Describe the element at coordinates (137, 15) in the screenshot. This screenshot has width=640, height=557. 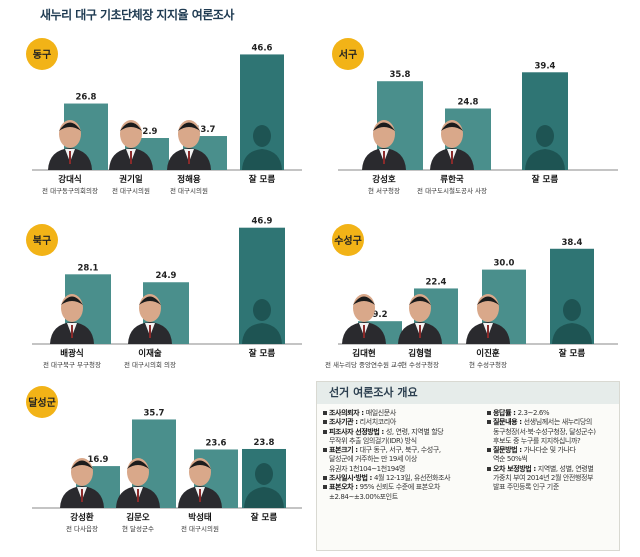
I see `page-title: 새누리 대구 기초단체장 지지율 여론조사` at that location.